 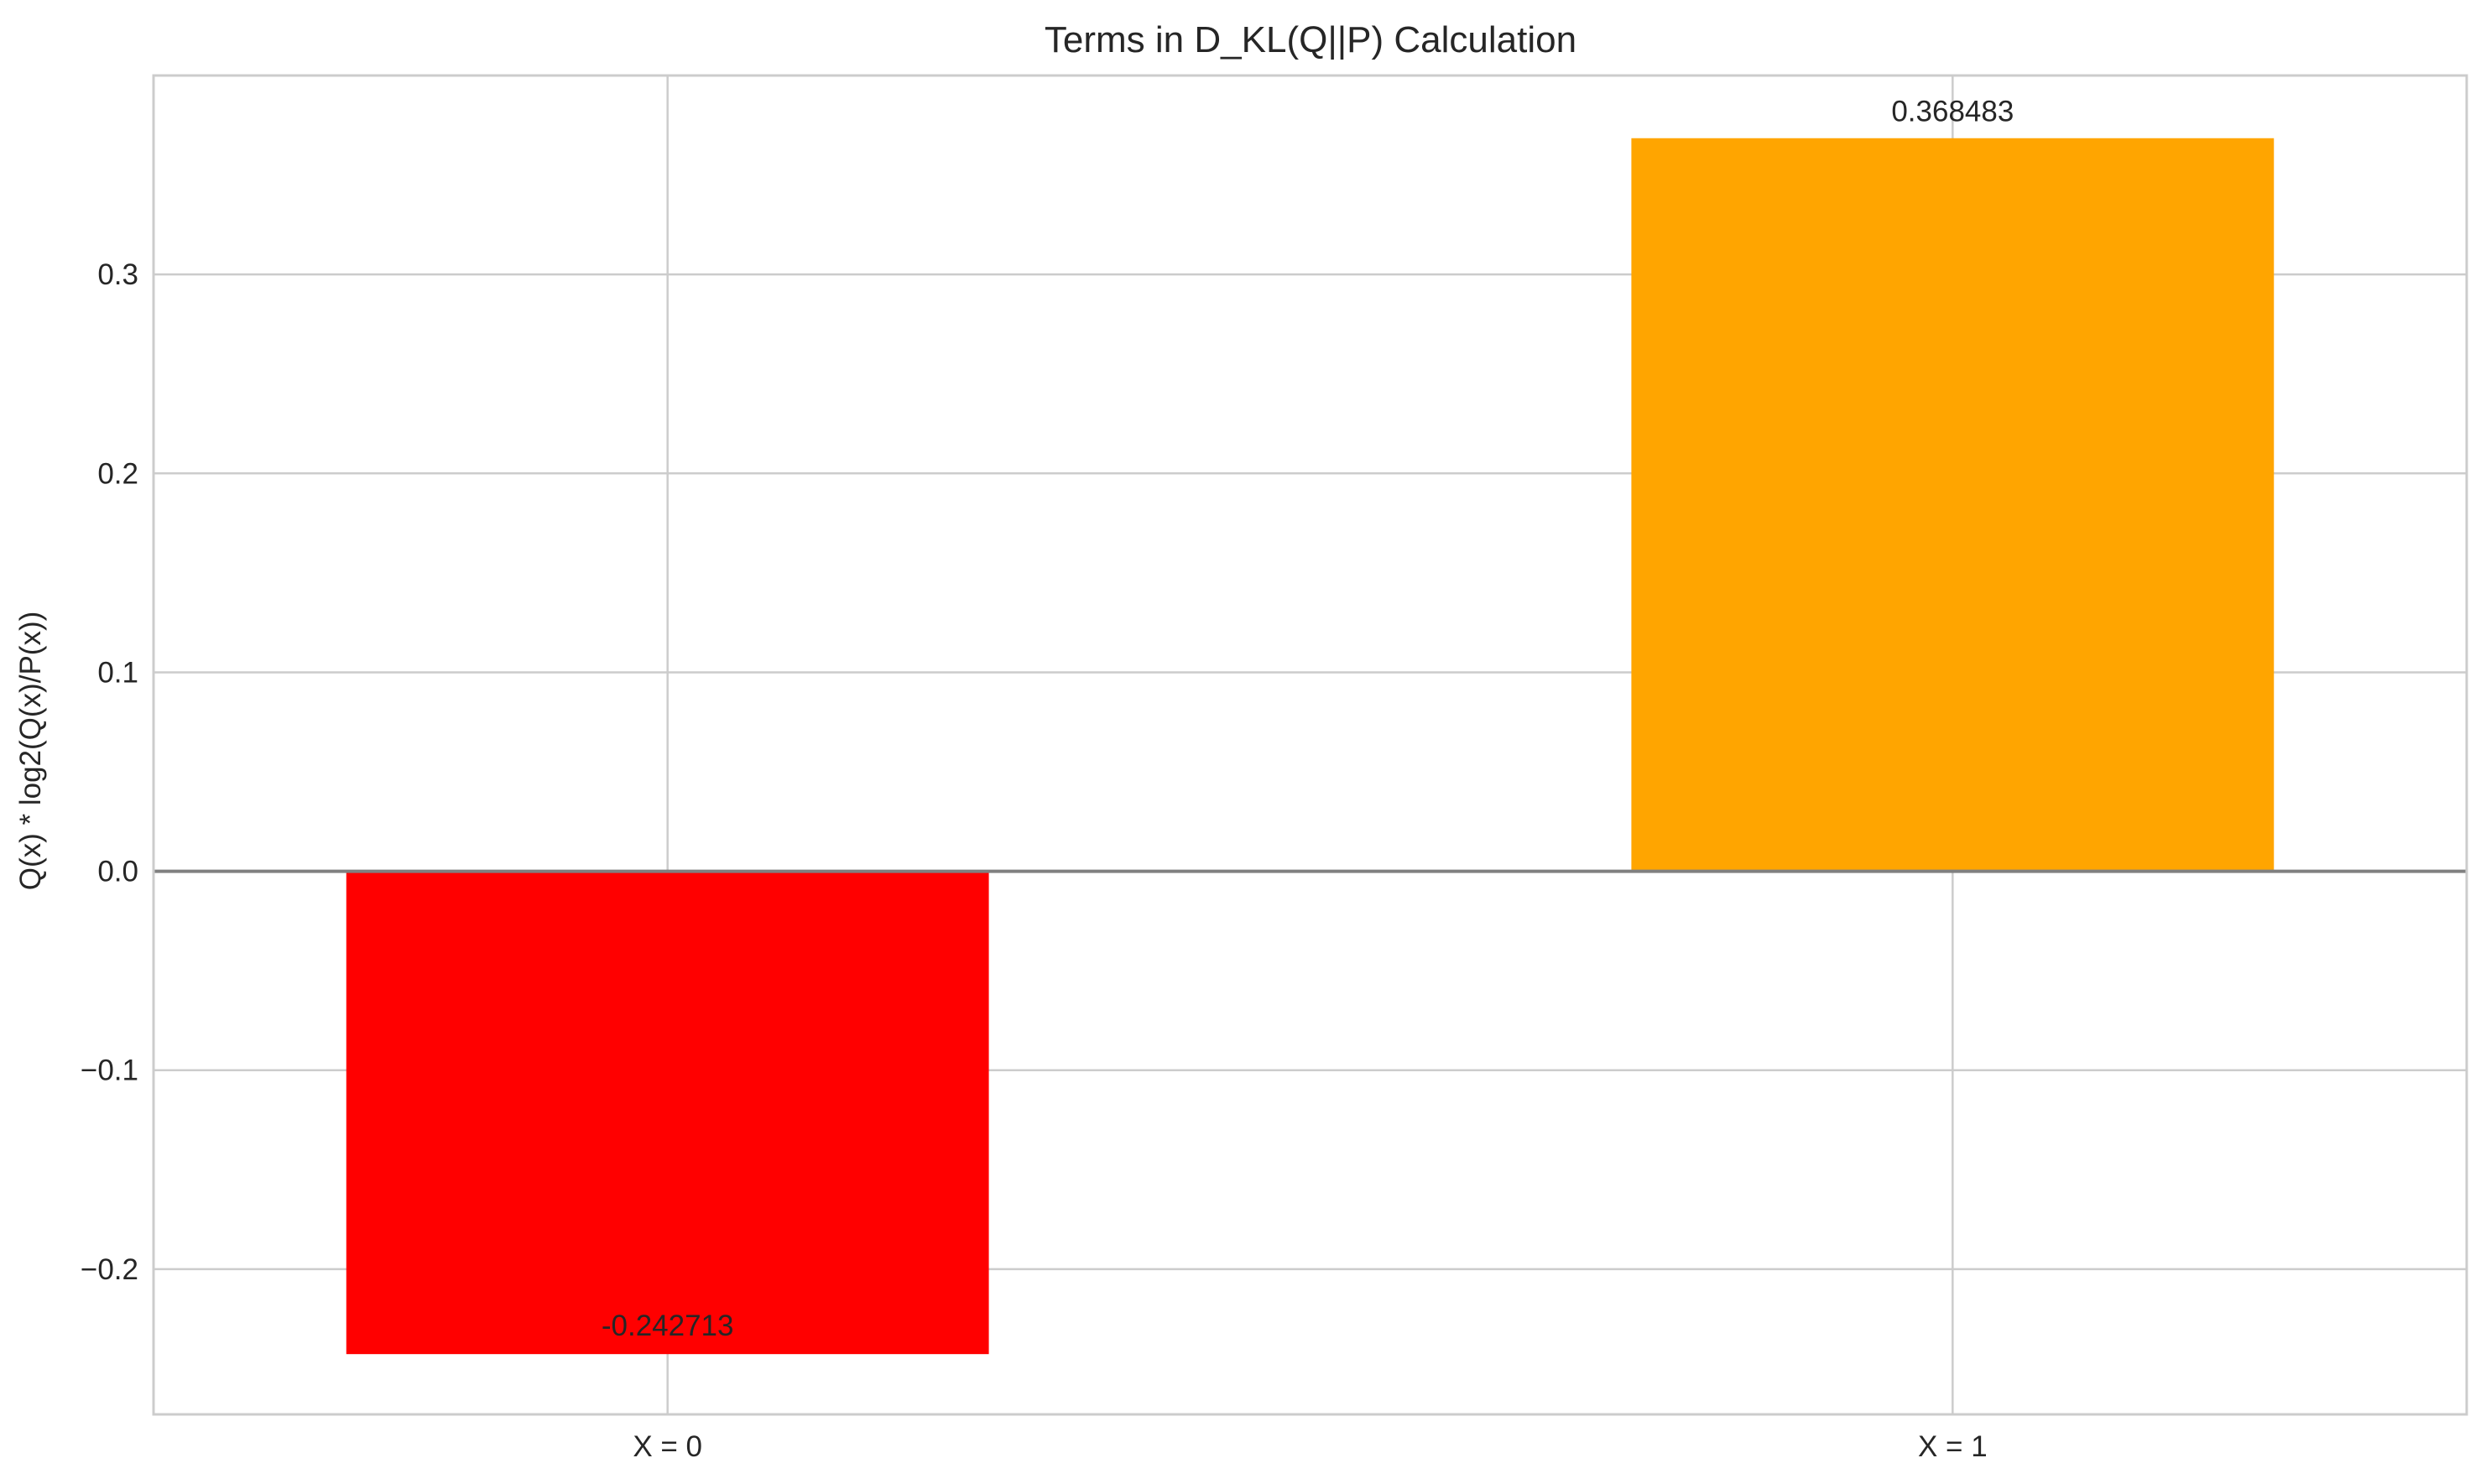 What do you see at coordinates (117, 672) in the screenshot?
I see `y-tick-label: 0.1` at bounding box center [117, 672].